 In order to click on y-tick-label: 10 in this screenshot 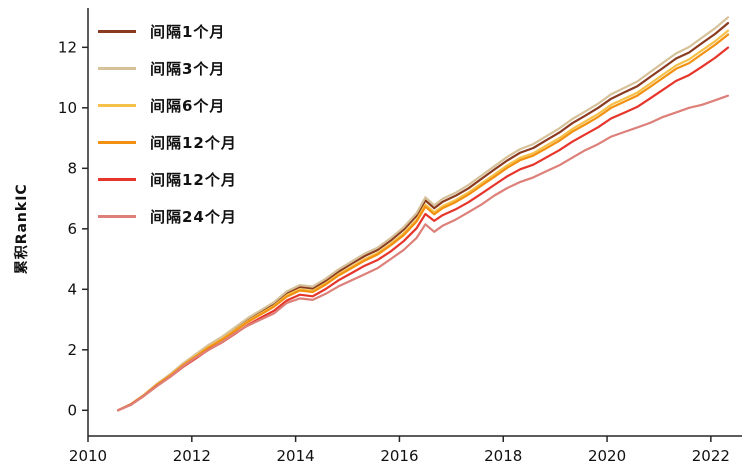, I will do `click(67, 108)`.